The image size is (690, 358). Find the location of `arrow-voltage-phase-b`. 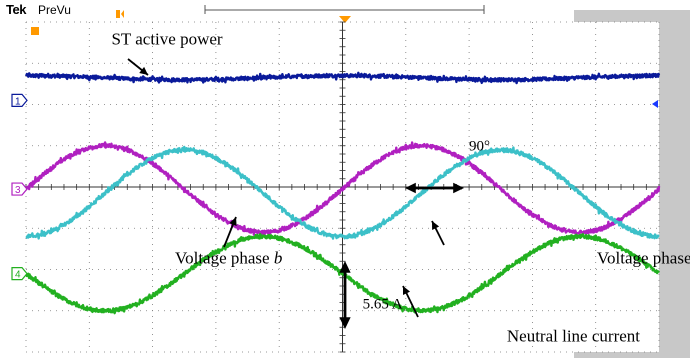

arrow-voltage-phase-b is located at coordinates (230, 232).